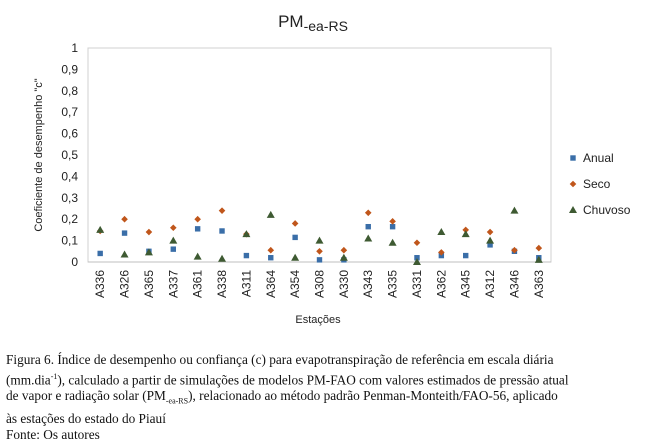 The width and height of the screenshot is (658, 444). What do you see at coordinates (368, 284) in the screenshot?
I see `x-tick-label: A343` at bounding box center [368, 284].